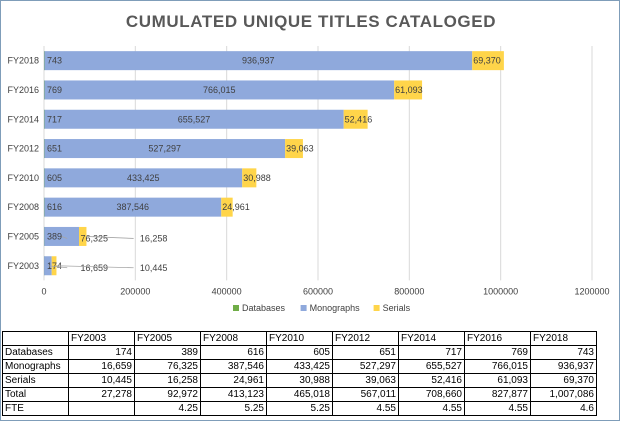 The image size is (620, 421). What do you see at coordinates (233, 394) in the screenshot?
I see `table-cell: 413,123` at bounding box center [233, 394].